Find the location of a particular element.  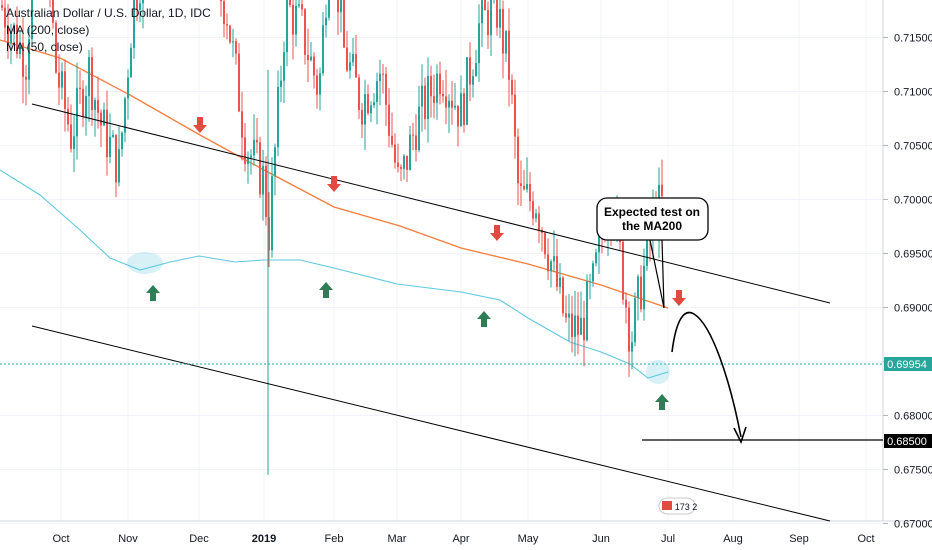

x-tick-label: Jun is located at coordinates (601, 539).